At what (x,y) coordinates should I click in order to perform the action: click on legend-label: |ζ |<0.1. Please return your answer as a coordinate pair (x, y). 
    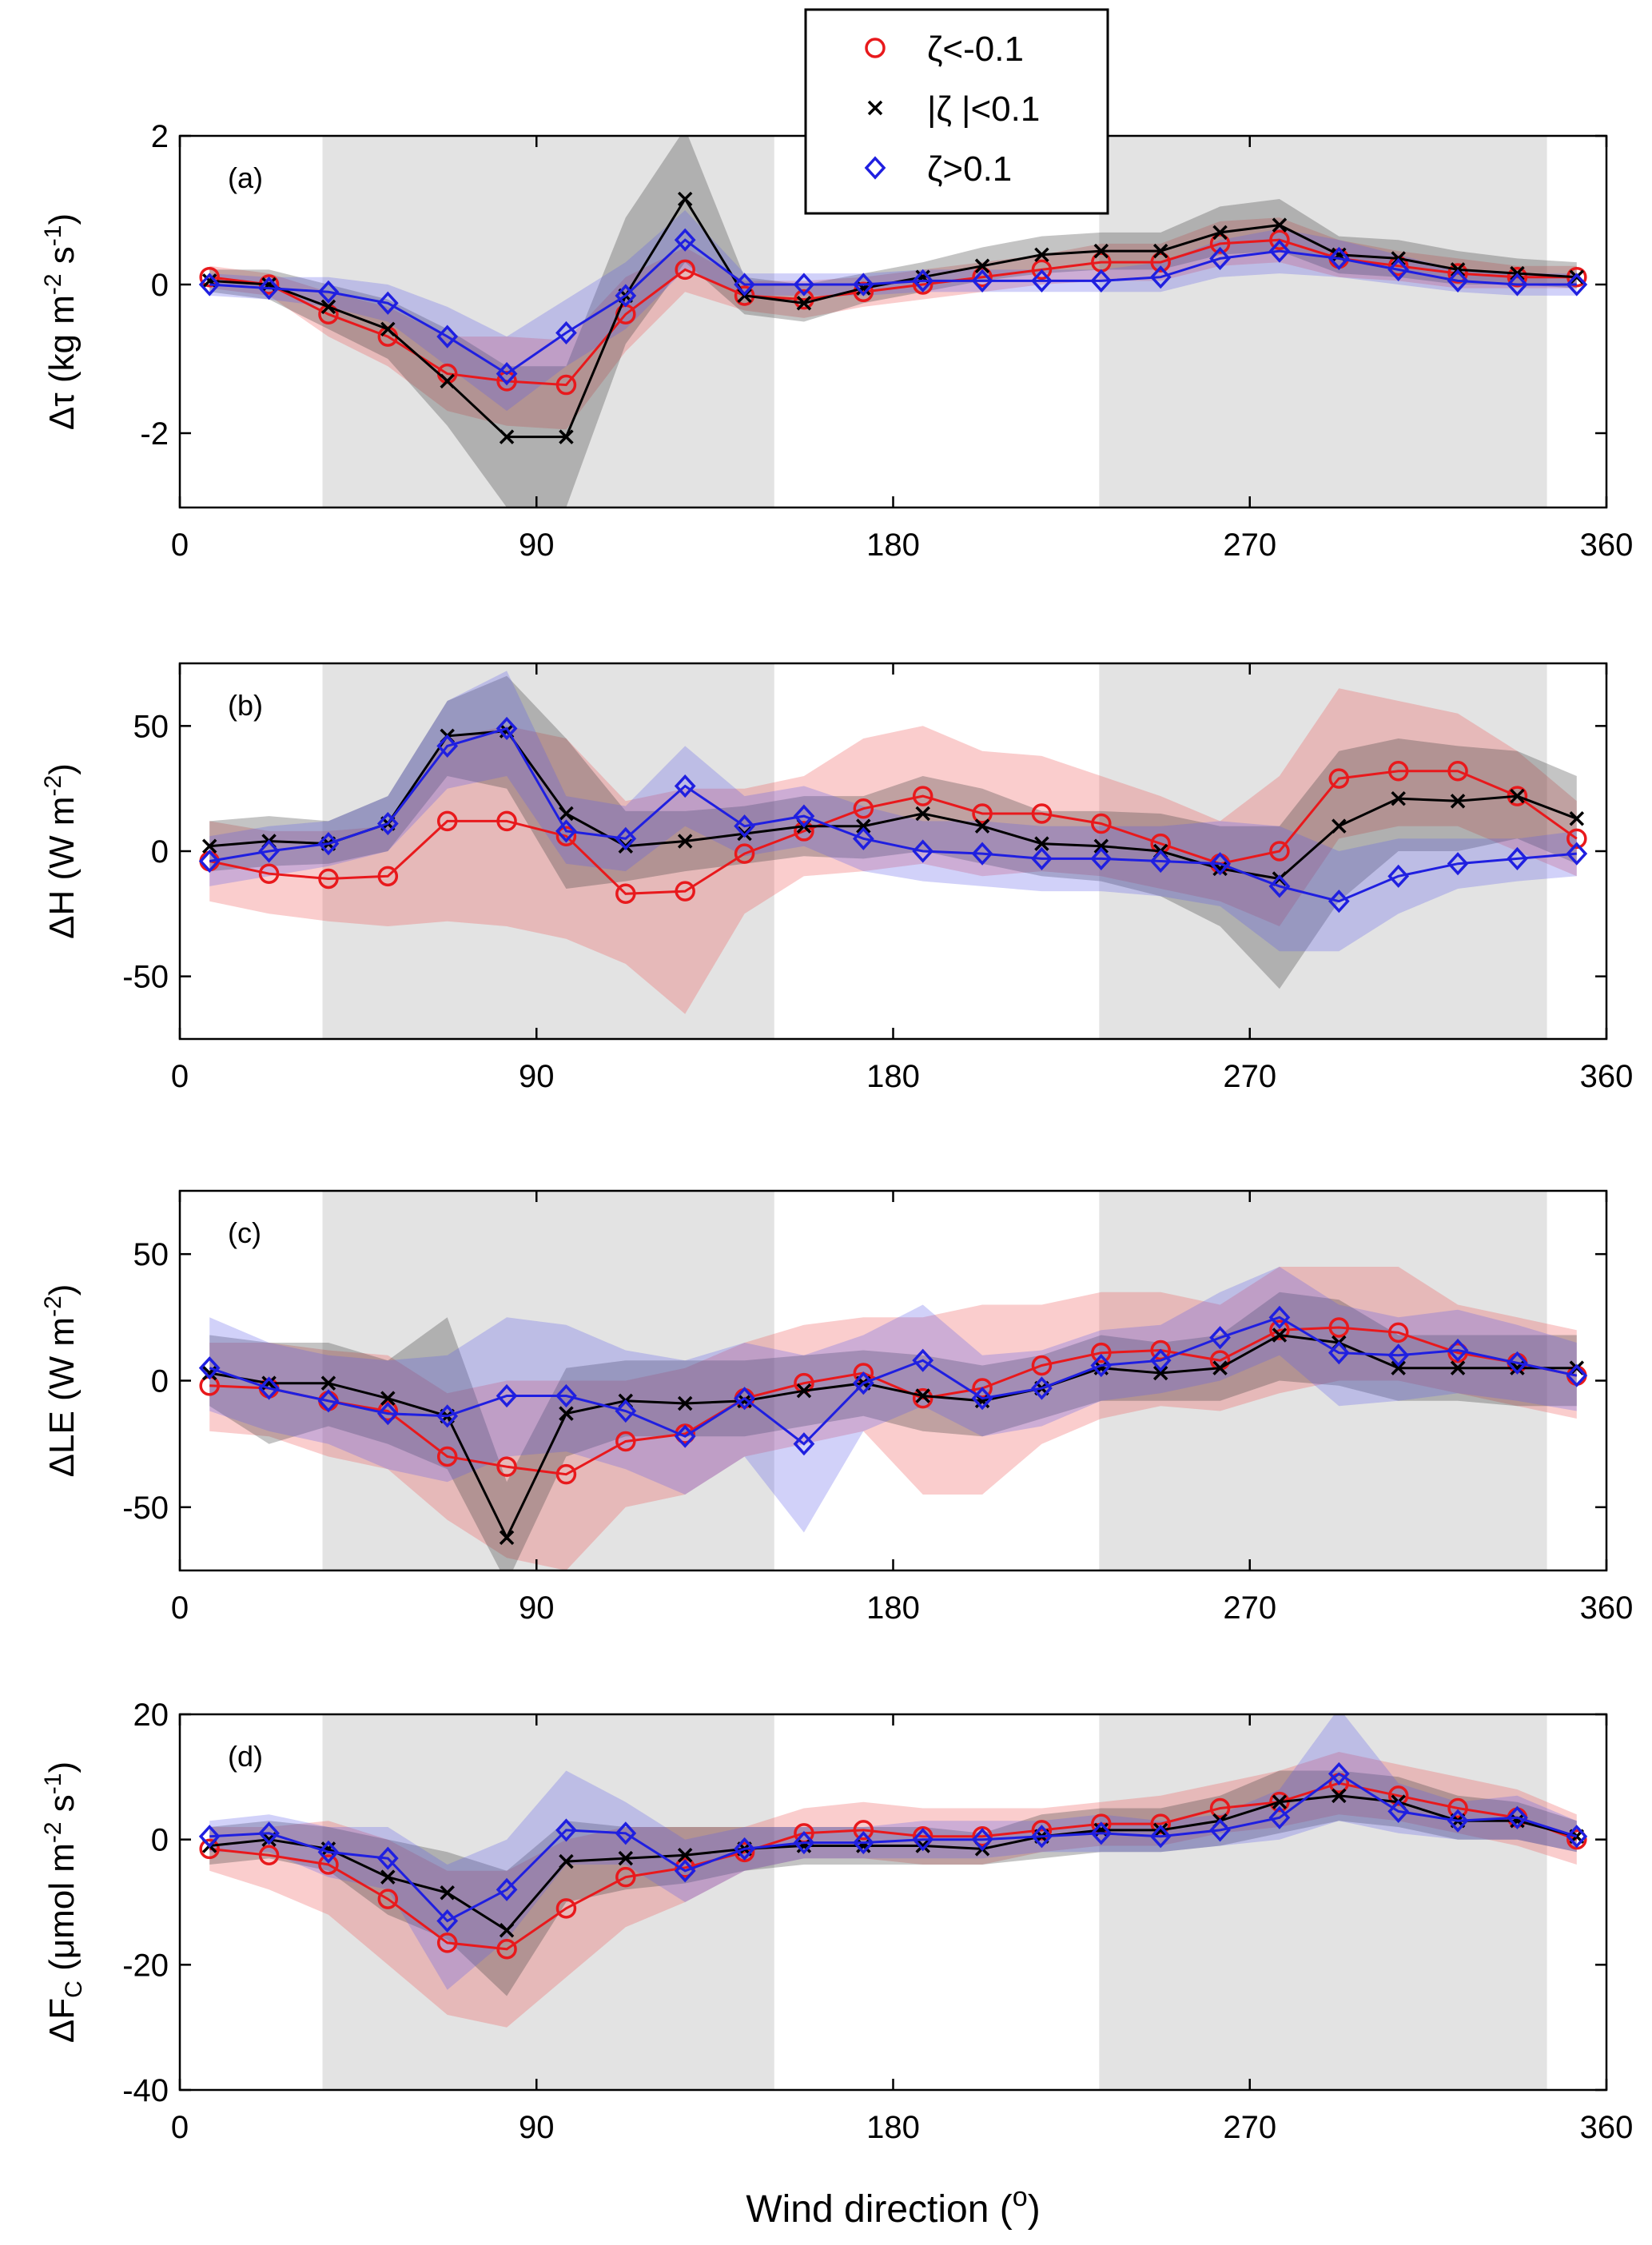
    Looking at the image, I should click on (983, 109).